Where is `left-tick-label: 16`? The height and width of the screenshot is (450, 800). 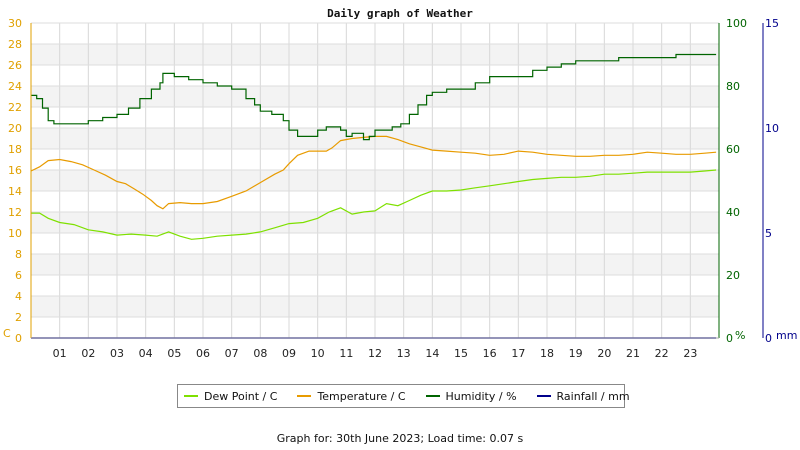
left-tick-label: 16 is located at coordinates (15, 170).